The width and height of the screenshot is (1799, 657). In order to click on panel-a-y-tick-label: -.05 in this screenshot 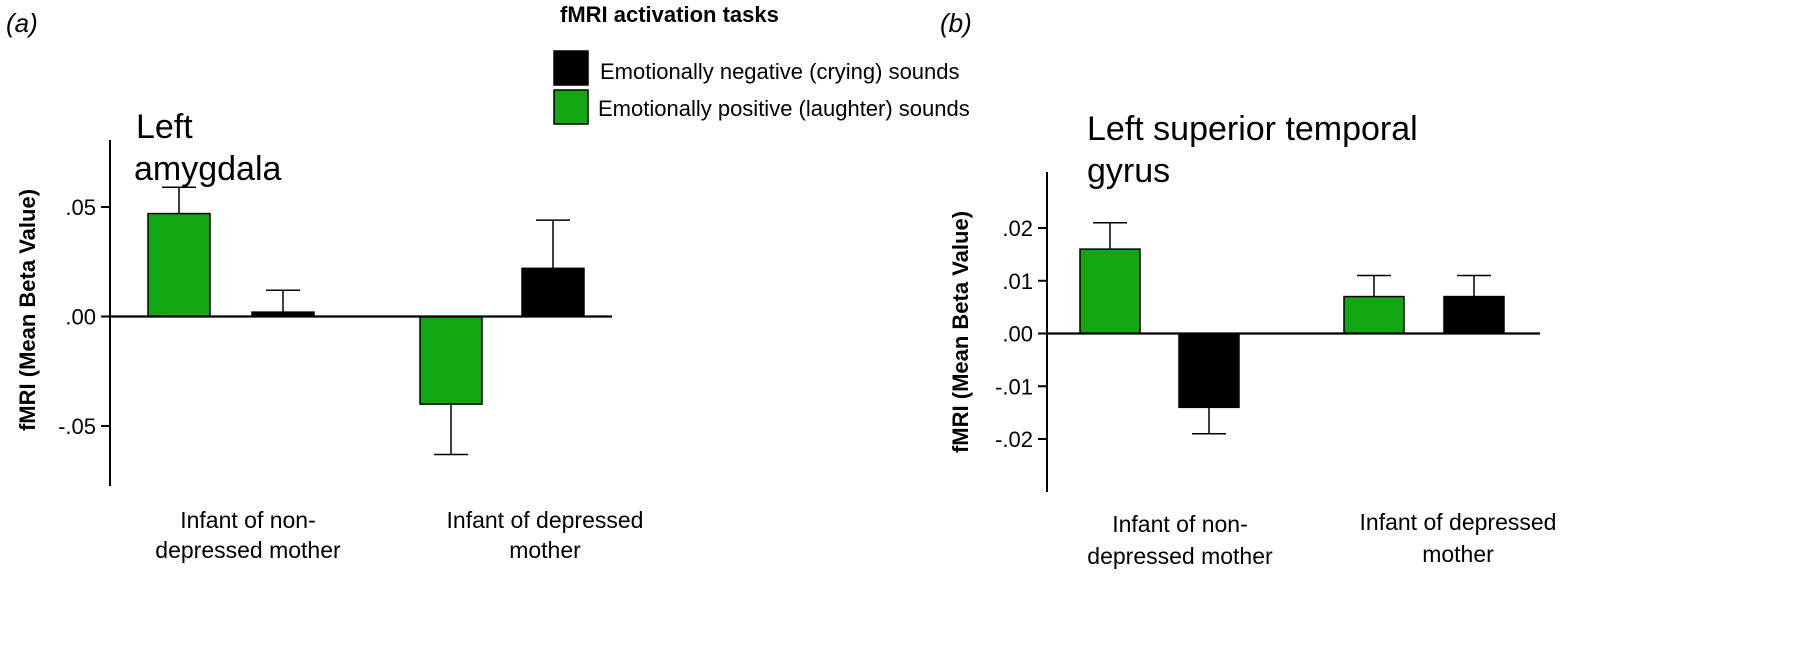, I will do `click(77, 426)`.